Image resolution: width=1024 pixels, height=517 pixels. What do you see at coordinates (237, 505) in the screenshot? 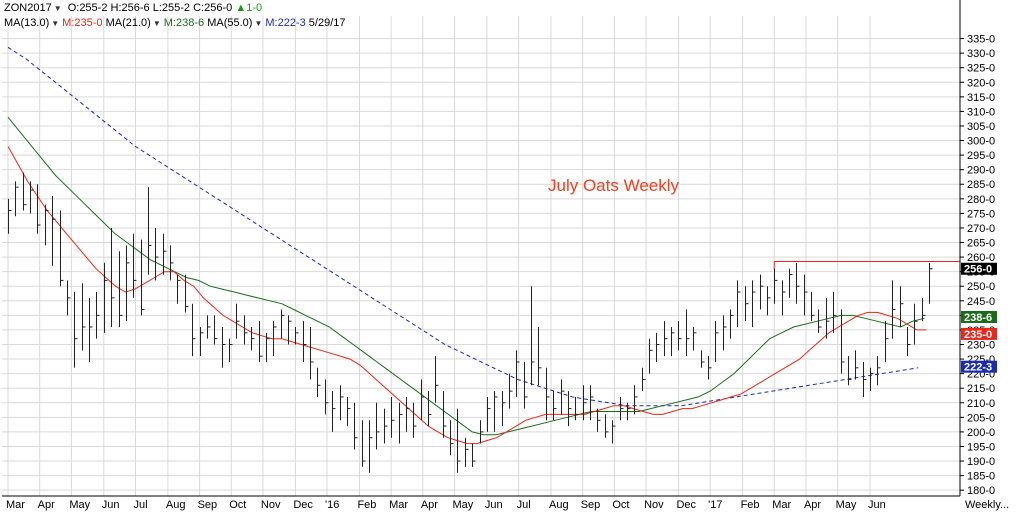
I see `x-tick-label: Oct` at bounding box center [237, 505].